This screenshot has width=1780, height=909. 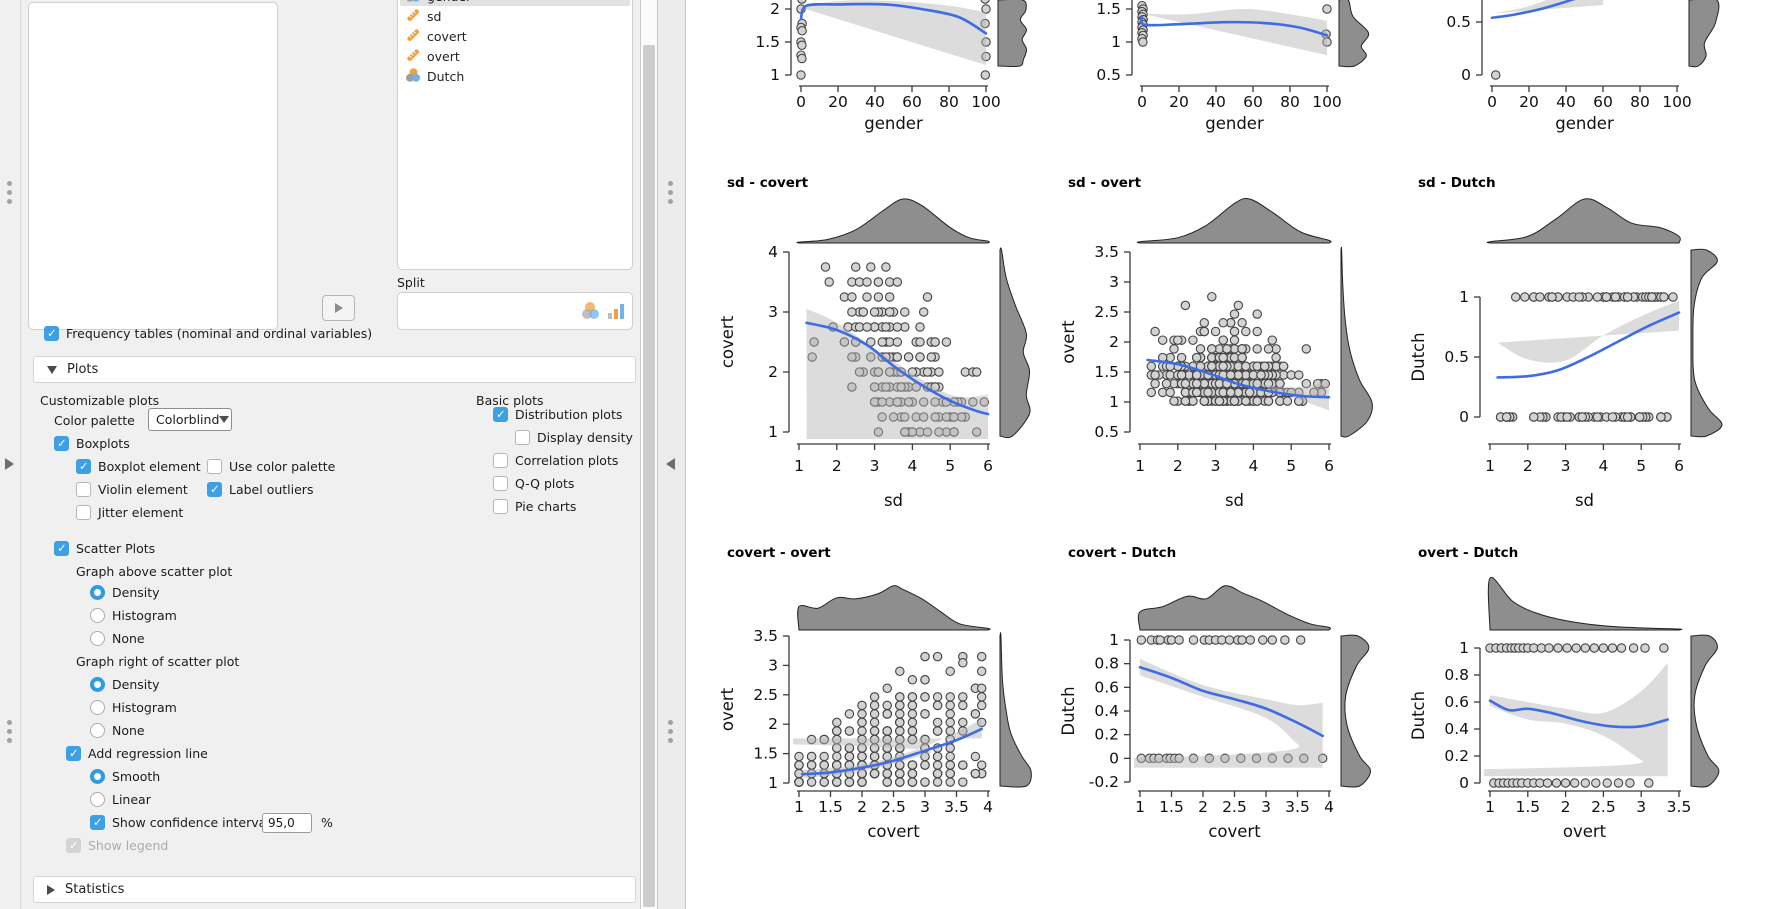 I want to click on color-palette-dropdown: Colorblind, so click(x=190, y=419).